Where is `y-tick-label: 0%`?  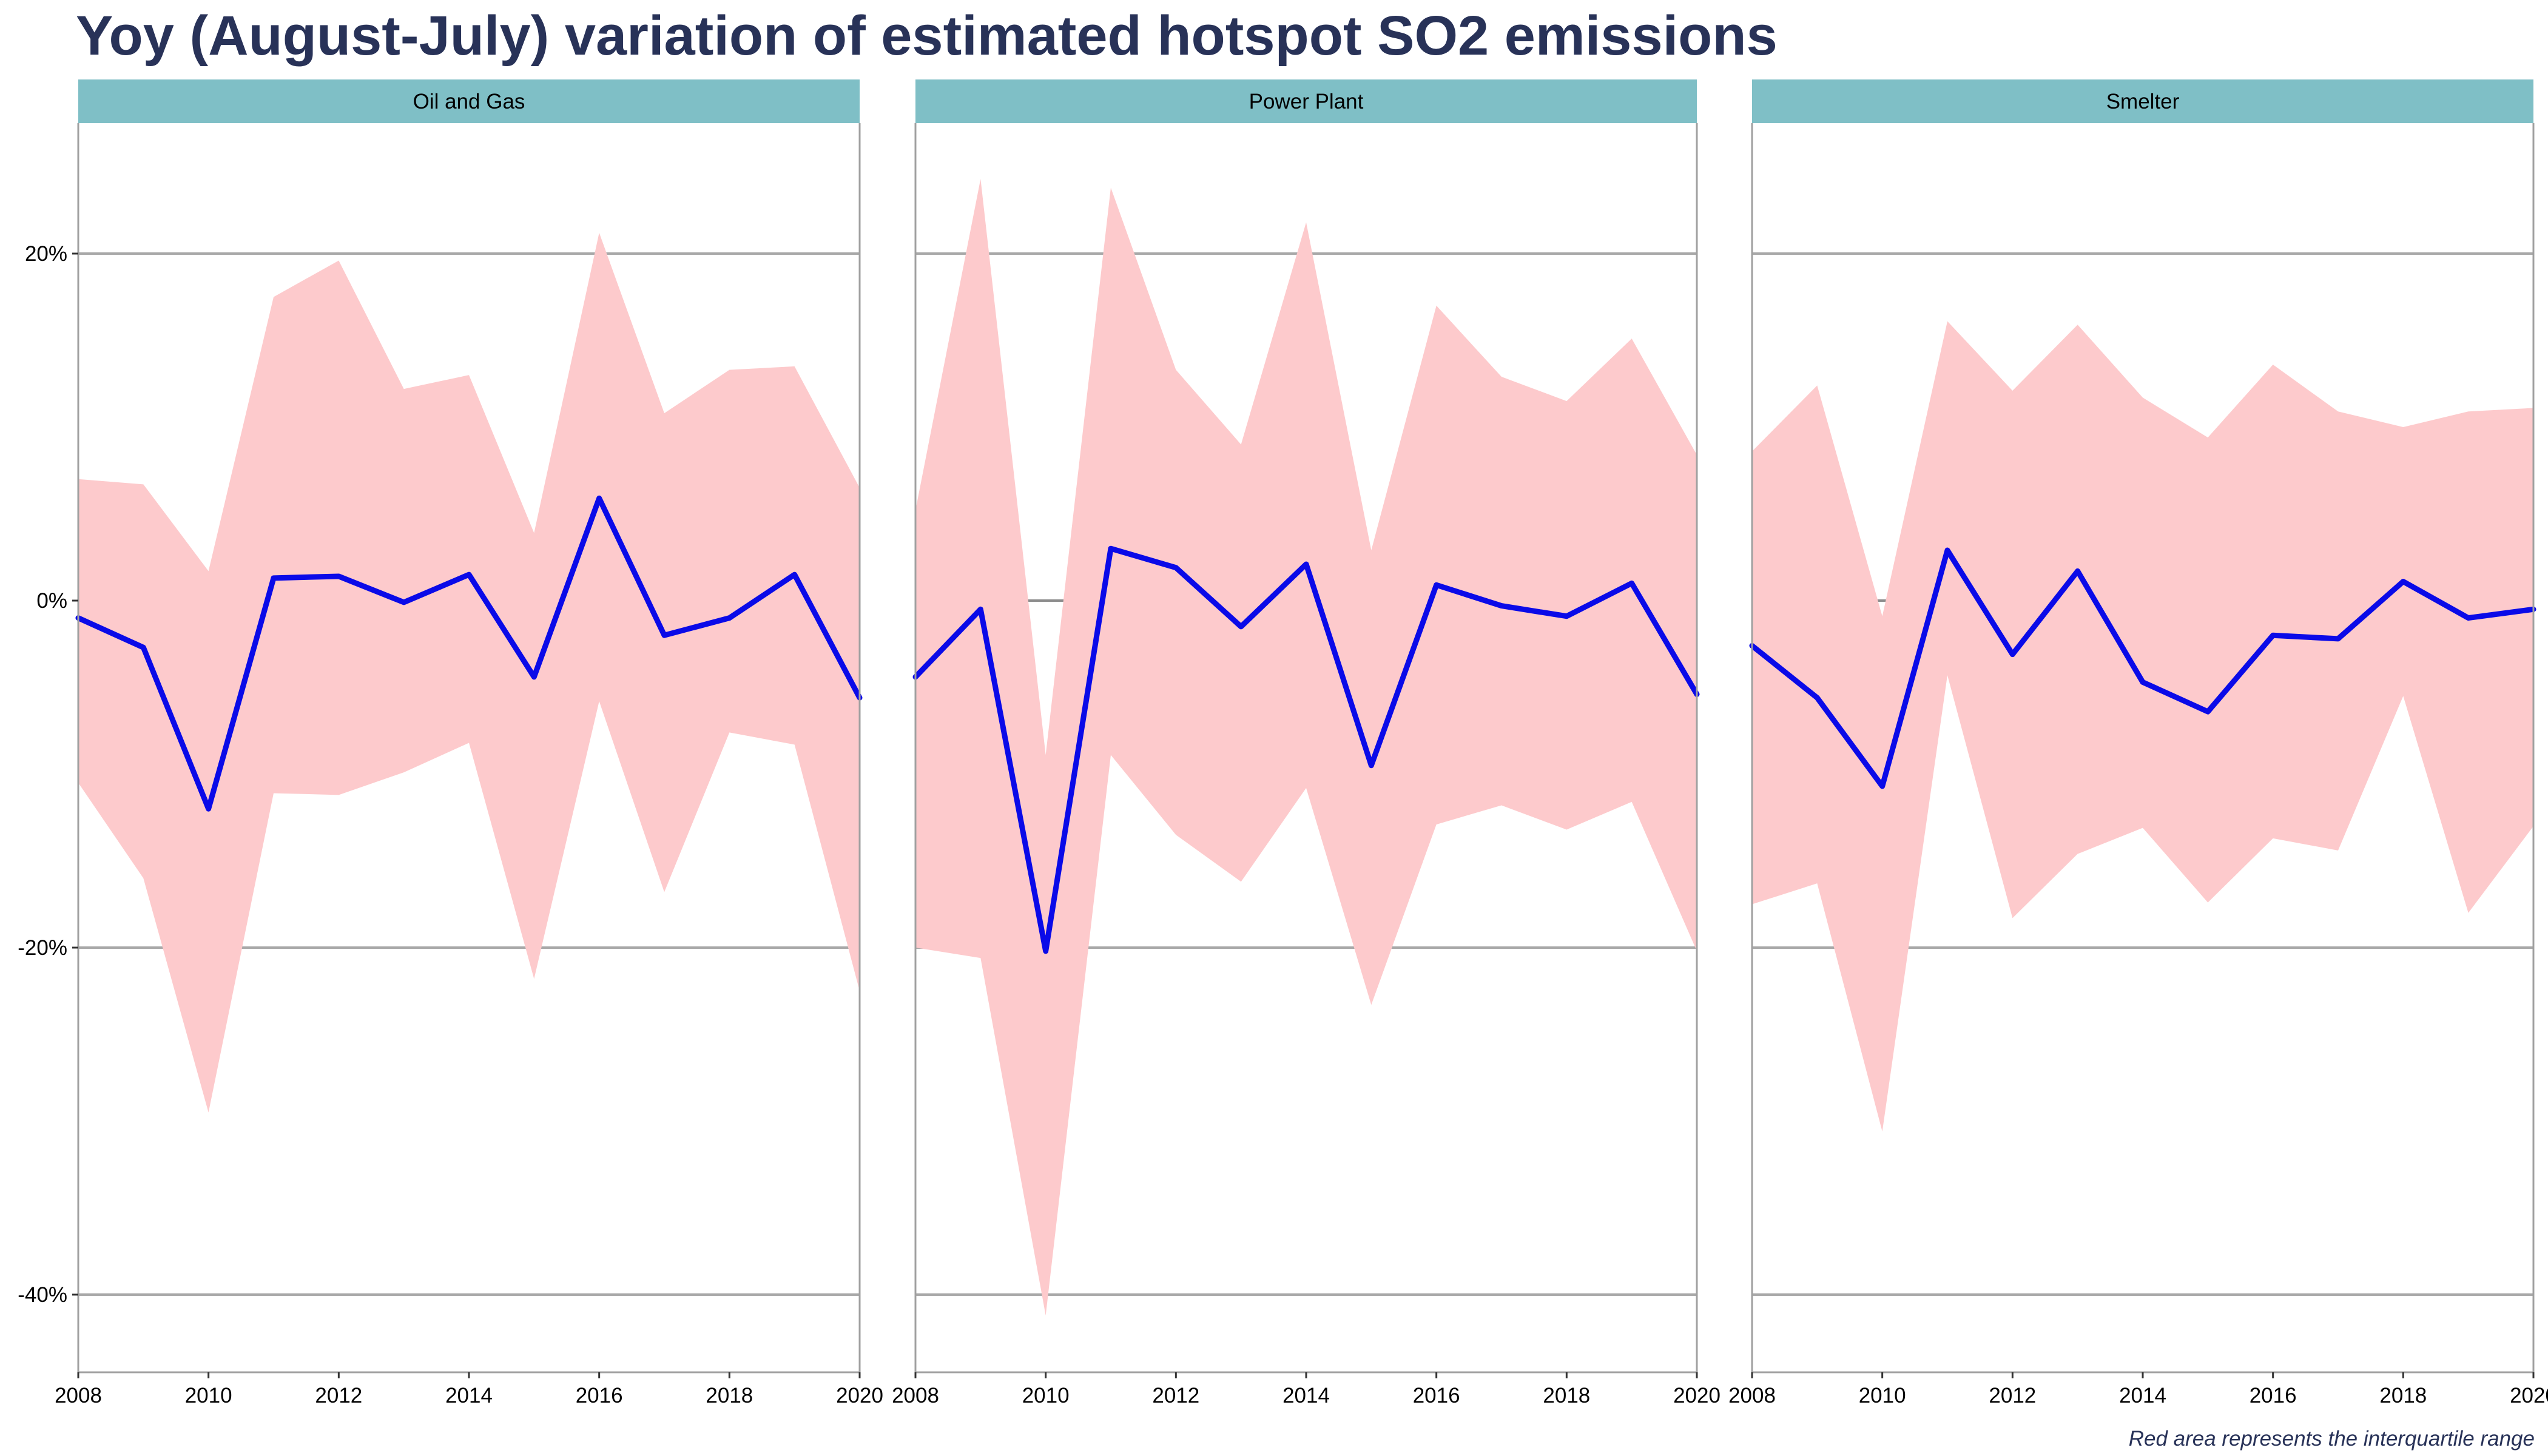 y-tick-label: 0% is located at coordinates (51, 601).